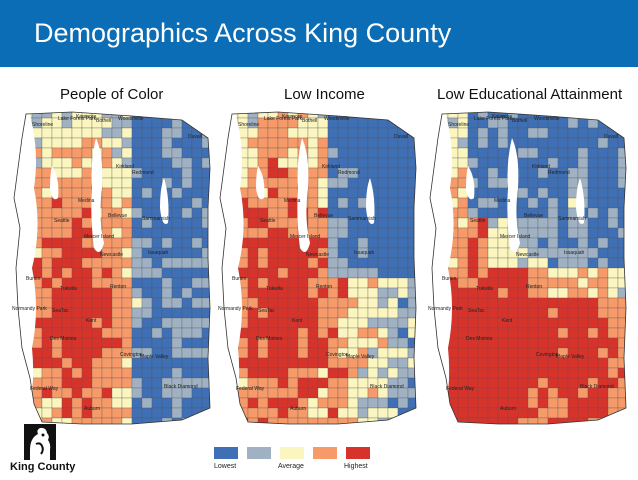 The height and width of the screenshot is (480, 638). Describe the element at coordinates (68, 289) in the screenshot. I see `place-label: Tukwila` at that location.